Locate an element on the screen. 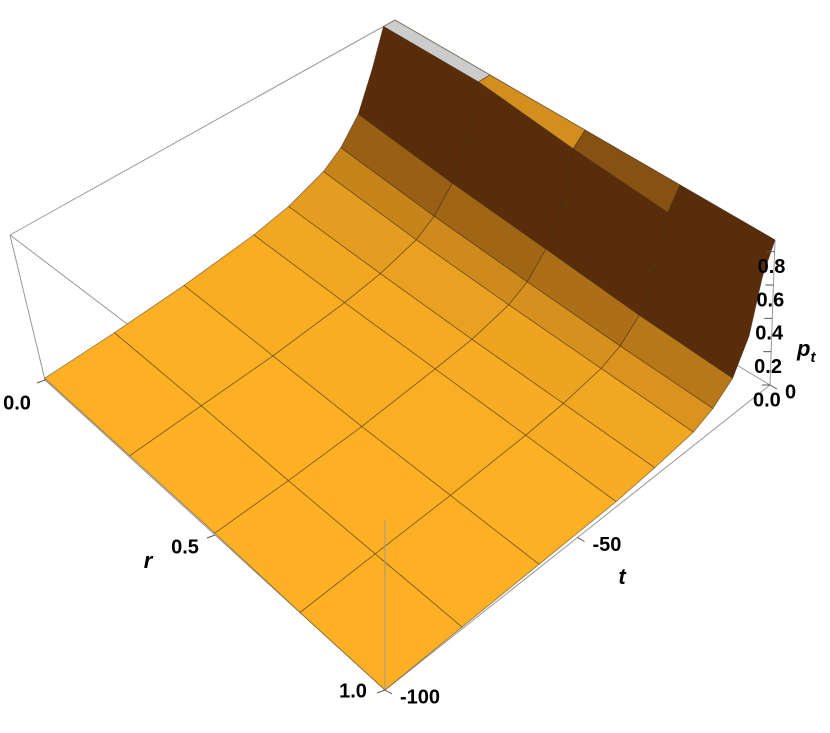 Image resolution: width=830 pixels, height=733 pixels. x-axis-label: r is located at coordinates (149, 560).